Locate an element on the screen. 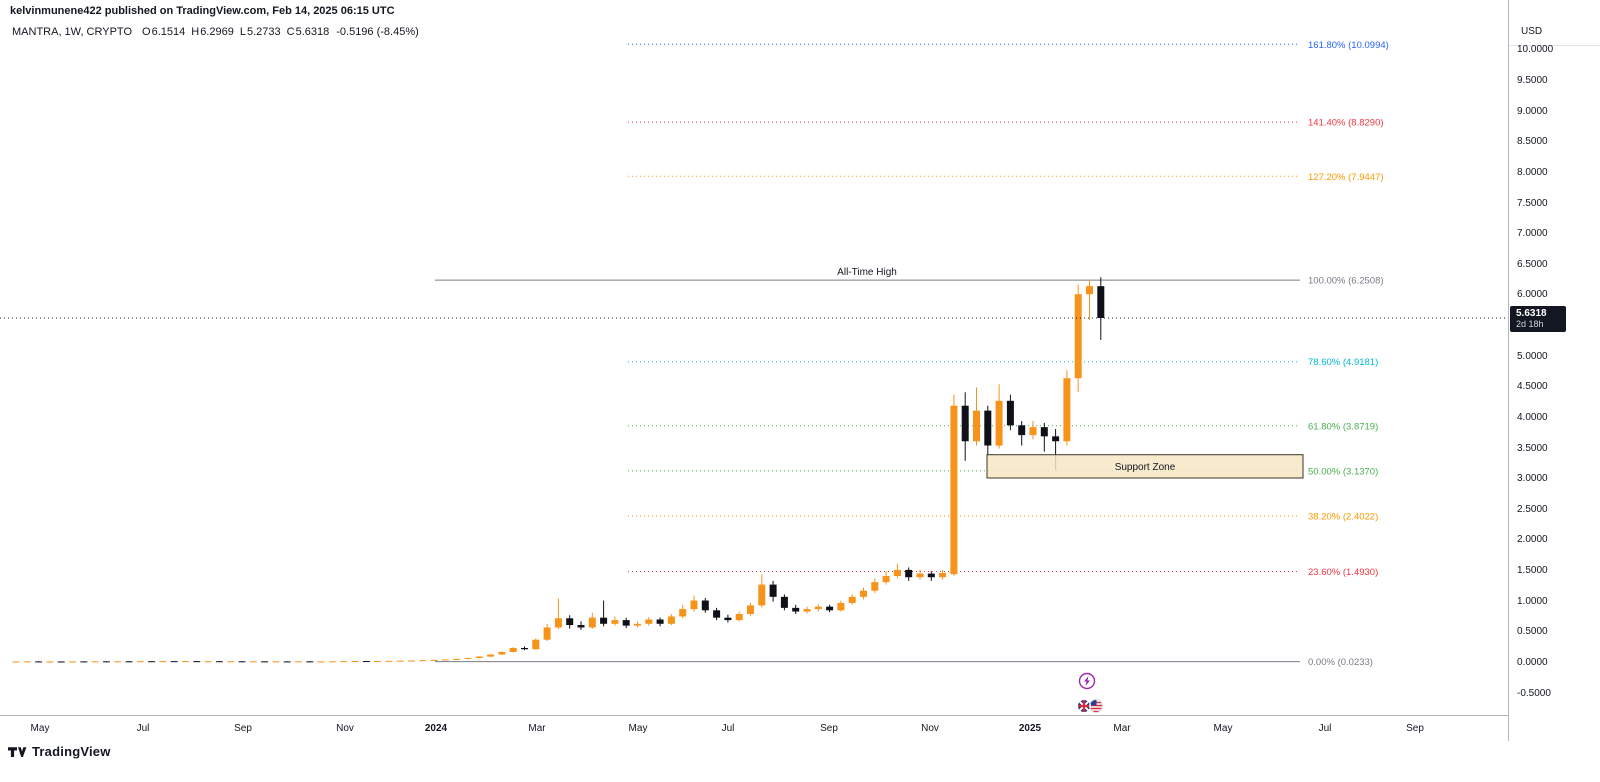 This screenshot has width=1600, height=782. svg-text: 100.00% (6.2508) is located at coordinates (1346, 281).